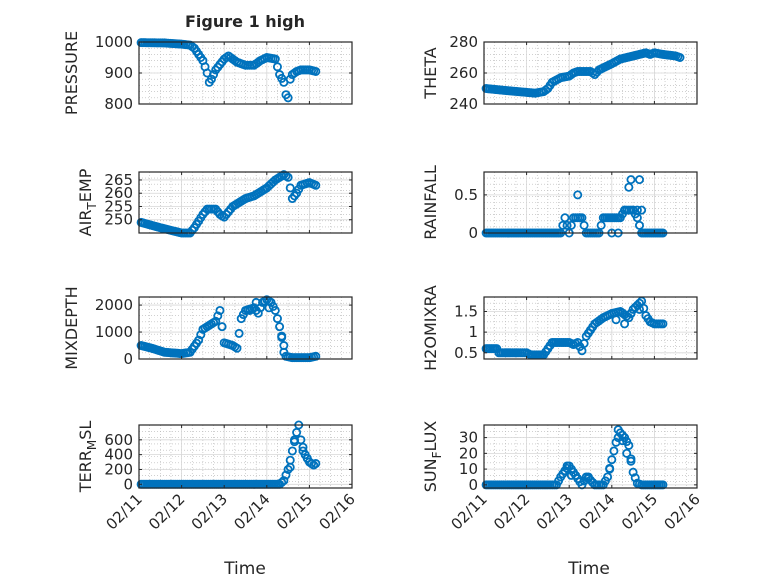  What do you see at coordinates (207, 73) in the screenshot?
I see `subplot-pressure: 800 900 1000 PRESSURE` at bounding box center [207, 73].